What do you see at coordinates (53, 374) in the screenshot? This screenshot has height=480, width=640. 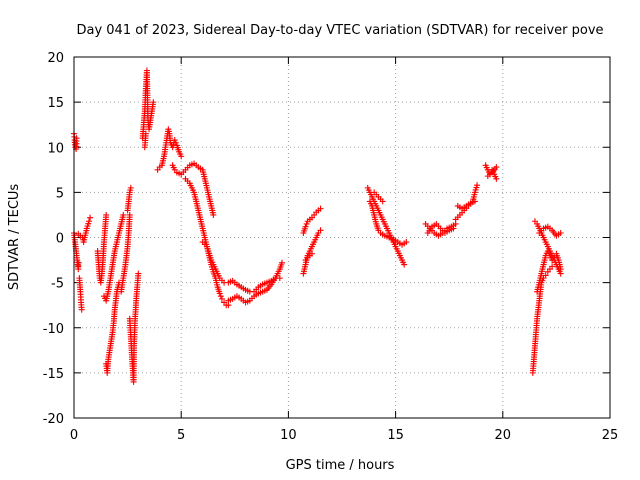 I see `y-tick-label: -15` at bounding box center [53, 374].